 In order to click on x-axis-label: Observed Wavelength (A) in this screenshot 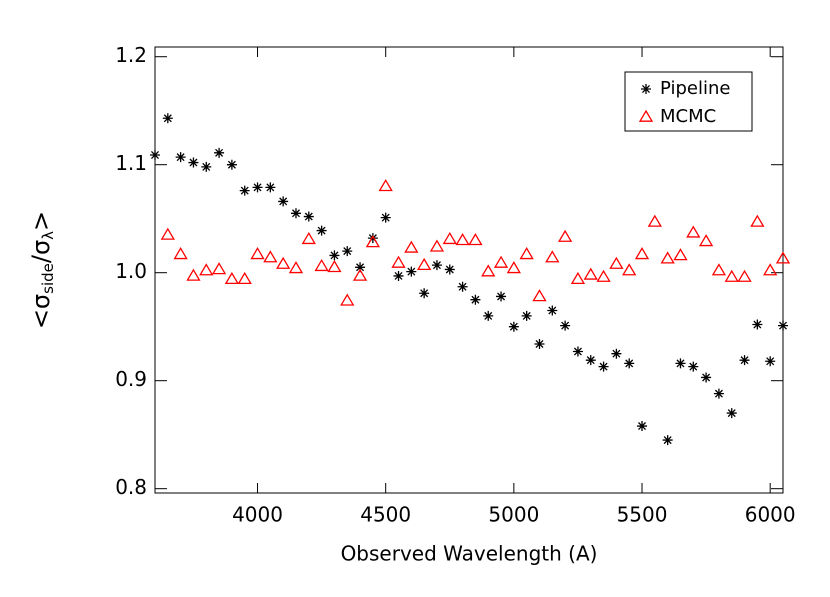, I will do `click(469, 554)`.